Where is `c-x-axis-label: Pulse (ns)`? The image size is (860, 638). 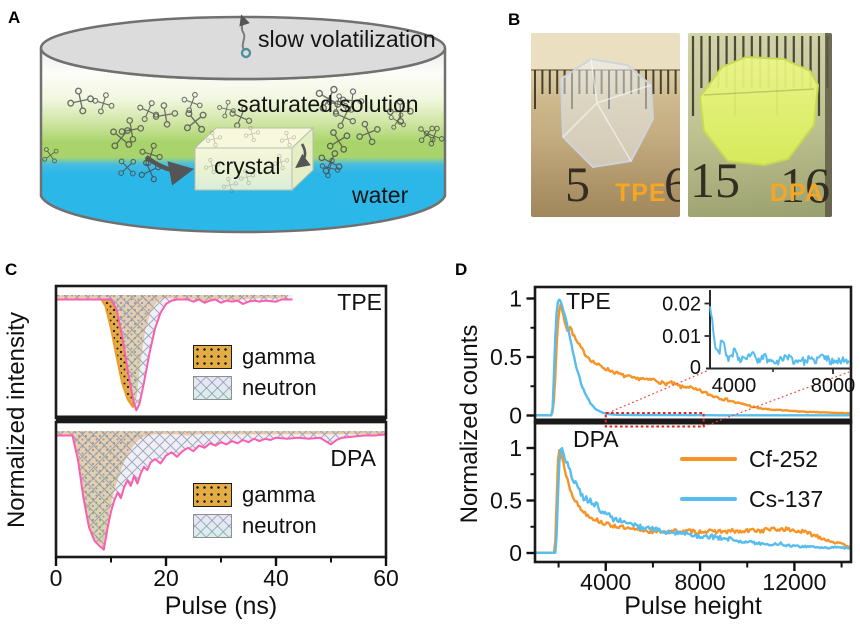 c-x-axis-label: Pulse (ns) is located at coordinates (221, 606).